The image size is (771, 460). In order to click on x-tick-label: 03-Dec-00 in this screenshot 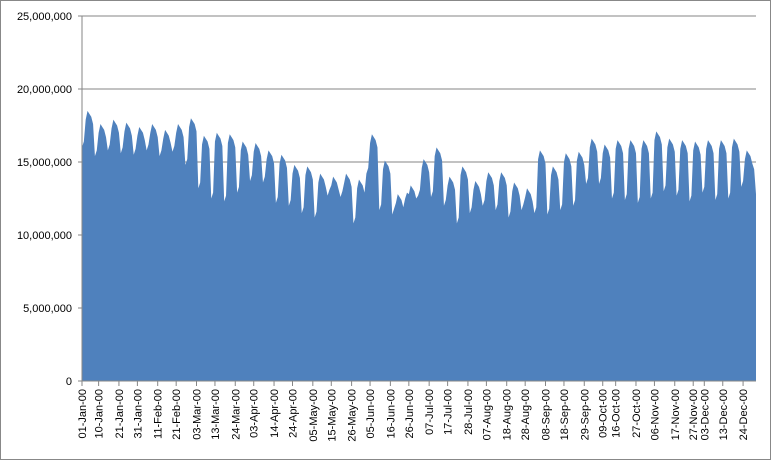, I will do `click(705, 414)`.